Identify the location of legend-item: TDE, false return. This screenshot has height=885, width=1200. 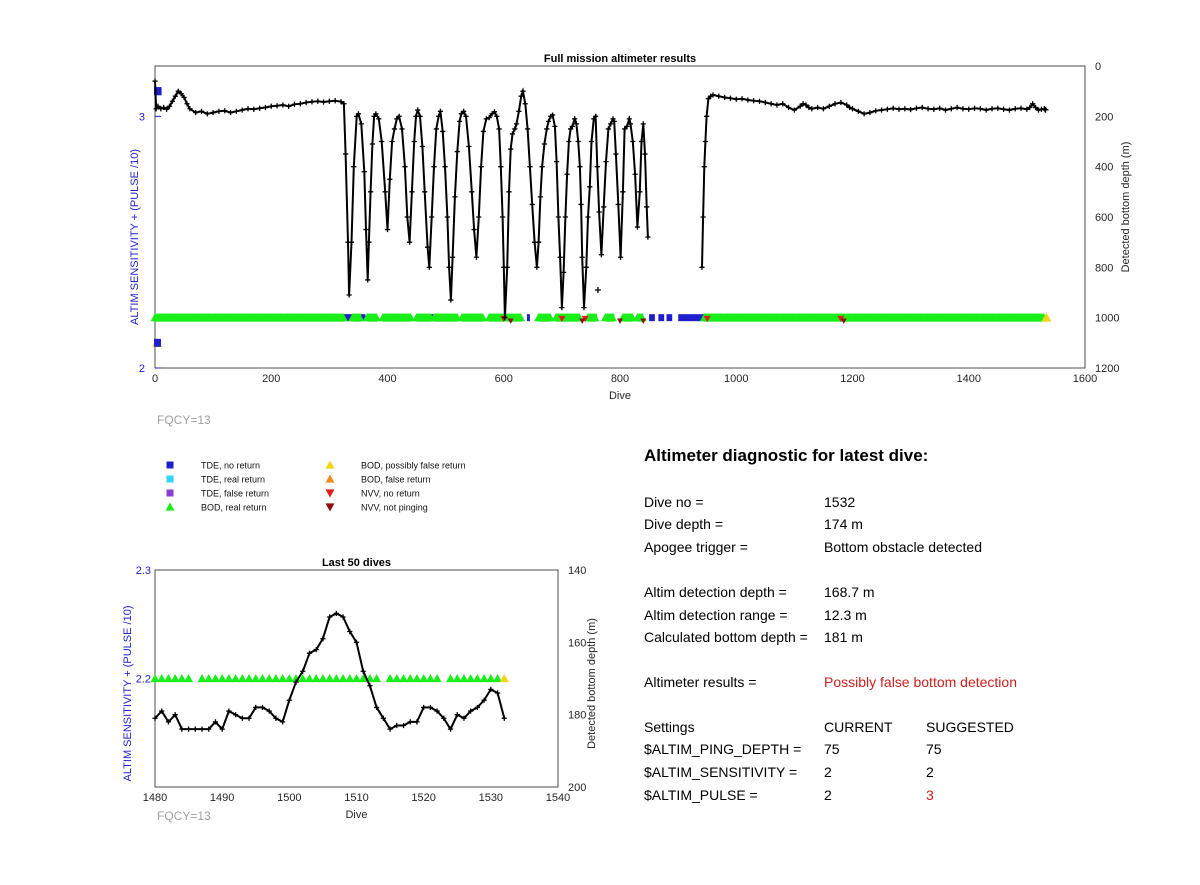
(217, 494).